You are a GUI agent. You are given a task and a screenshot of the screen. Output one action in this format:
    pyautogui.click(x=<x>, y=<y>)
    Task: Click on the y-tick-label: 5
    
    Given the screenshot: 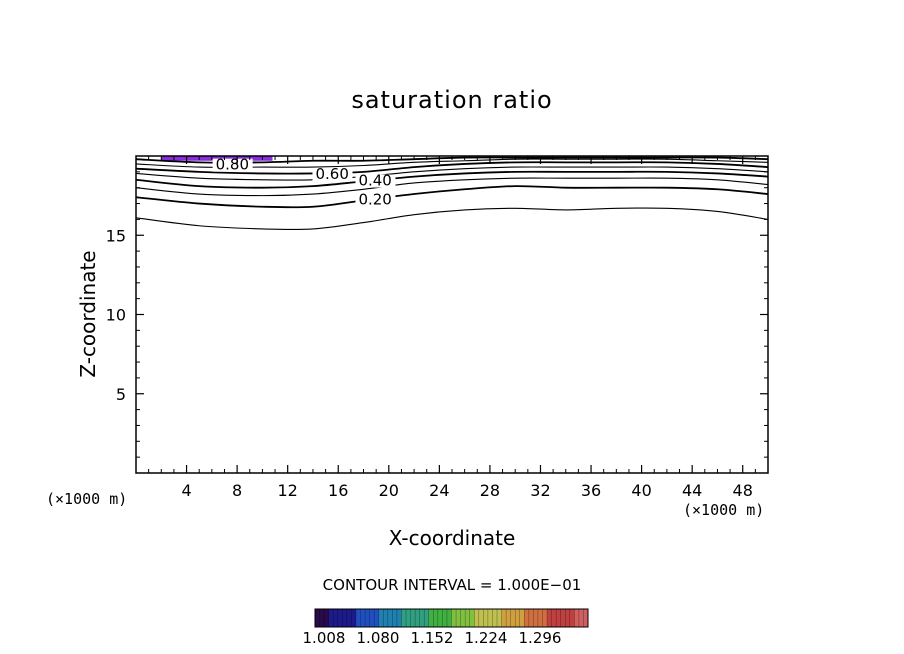 What is the action you would take?
    pyautogui.click(x=121, y=394)
    